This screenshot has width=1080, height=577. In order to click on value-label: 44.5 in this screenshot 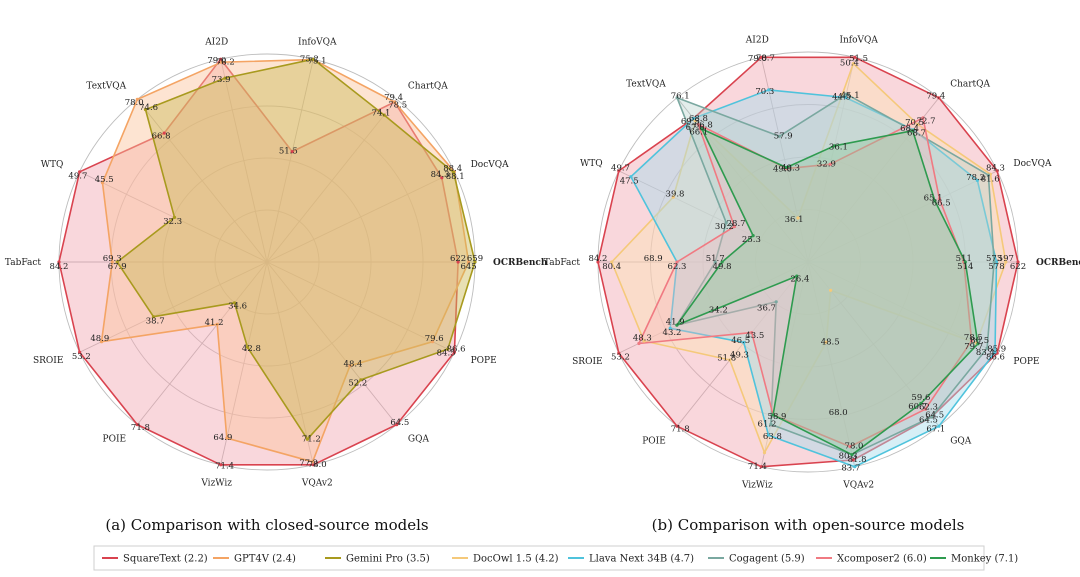, I will do `click(841, 98)`.